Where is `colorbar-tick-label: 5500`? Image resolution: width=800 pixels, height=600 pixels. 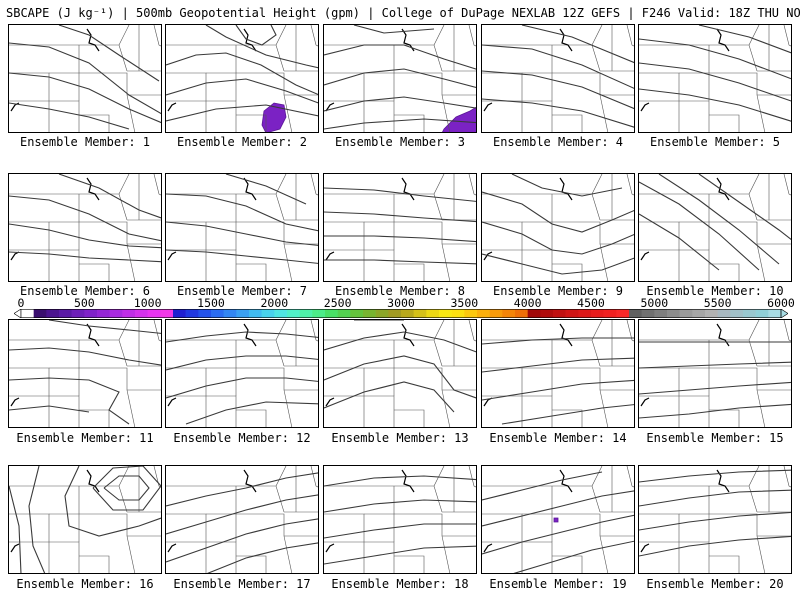
colorbar-tick-label: 5500 is located at coordinates (717, 303).